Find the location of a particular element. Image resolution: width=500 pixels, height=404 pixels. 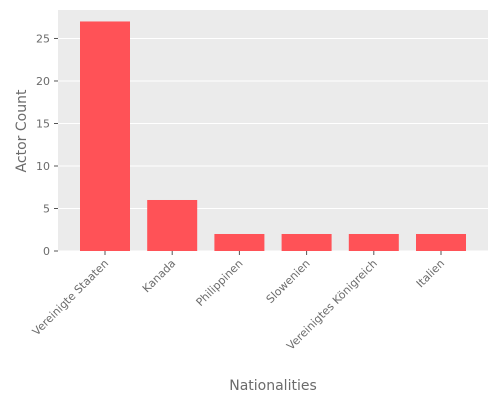

y-tick-label: 20 is located at coordinates (43, 81).